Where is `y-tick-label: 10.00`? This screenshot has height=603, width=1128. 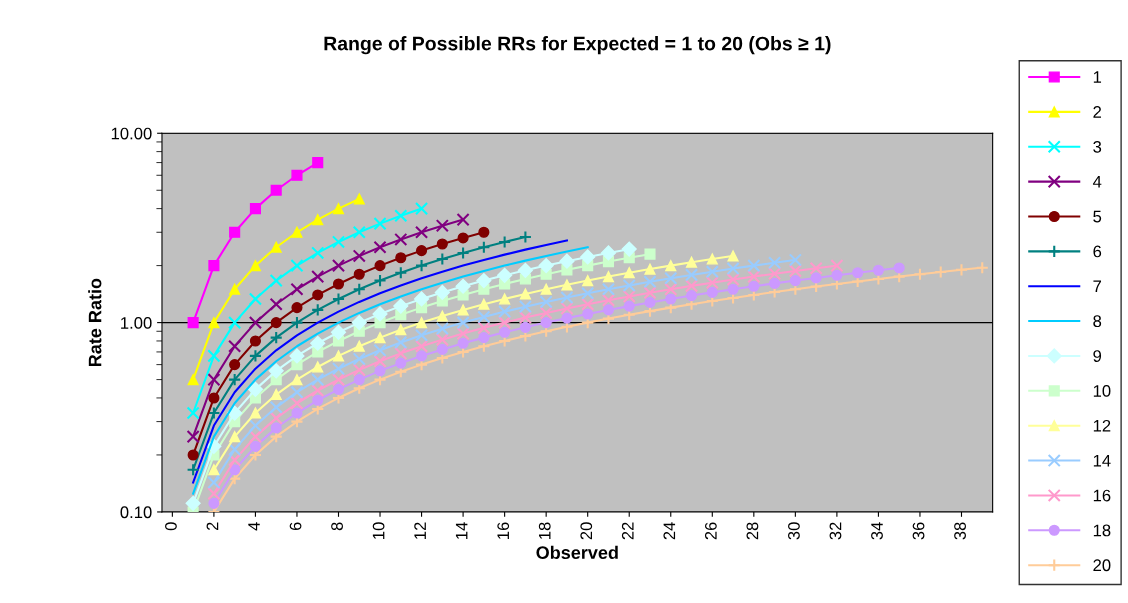
y-tick-label: 10.00 is located at coordinates (131, 133).